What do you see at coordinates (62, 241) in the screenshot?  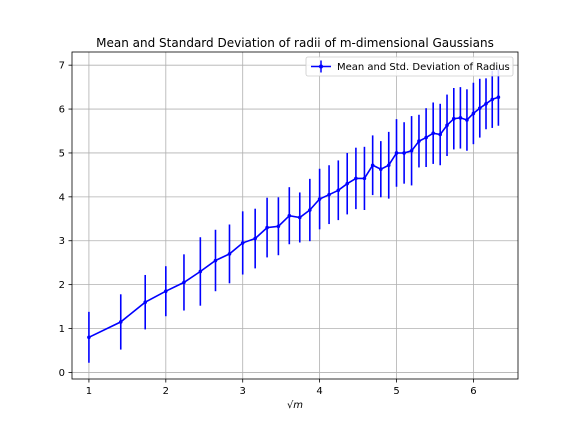 I see `y-tick-label: 3` at bounding box center [62, 241].